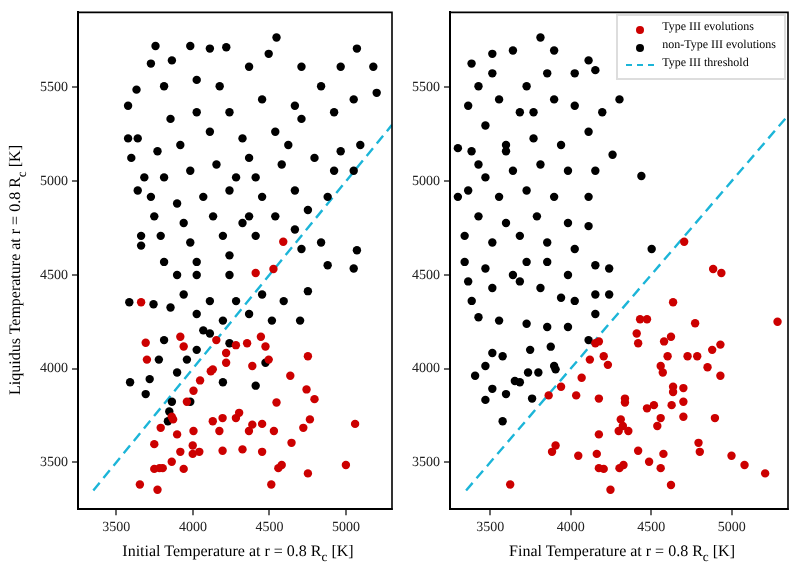  Describe the element at coordinates (238, 554) in the screenshot. I see `x-axis-title: Initial Temperature at r = 0.8 R$_{c}$ [K]` at that location.